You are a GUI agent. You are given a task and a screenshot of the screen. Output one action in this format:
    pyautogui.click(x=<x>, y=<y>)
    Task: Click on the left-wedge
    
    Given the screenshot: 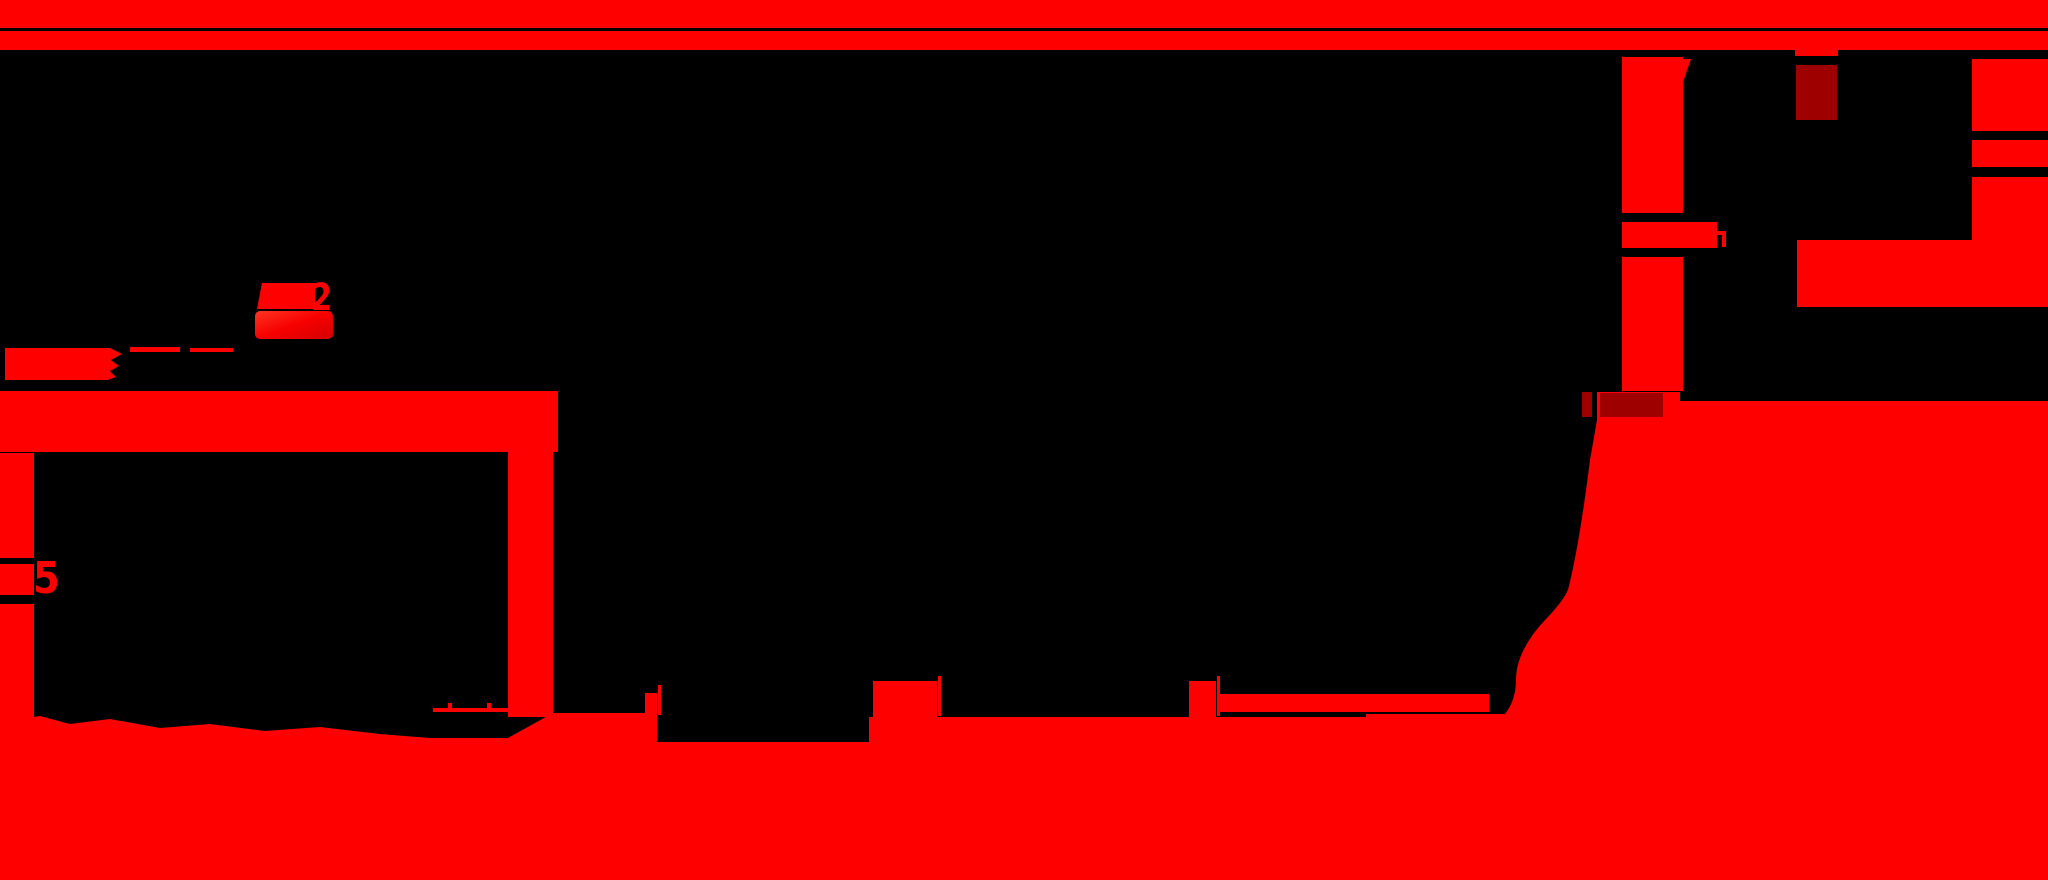 What is the action you would take?
    pyautogui.click(x=63, y=364)
    